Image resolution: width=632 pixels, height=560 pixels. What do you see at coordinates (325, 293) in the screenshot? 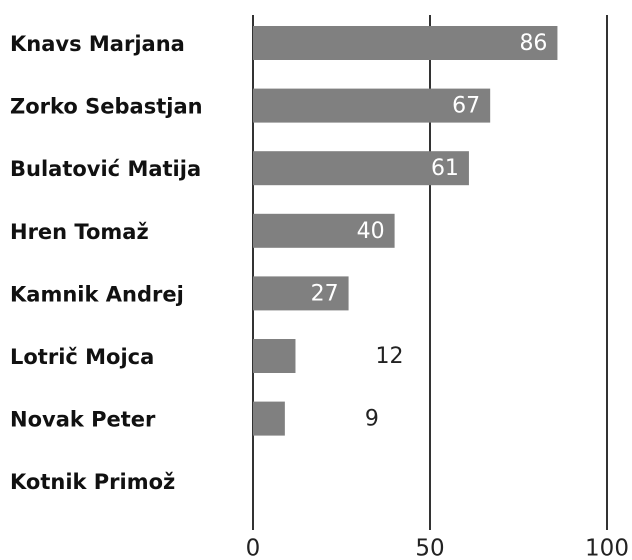
I see `data-label: 27` at bounding box center [325, 293].